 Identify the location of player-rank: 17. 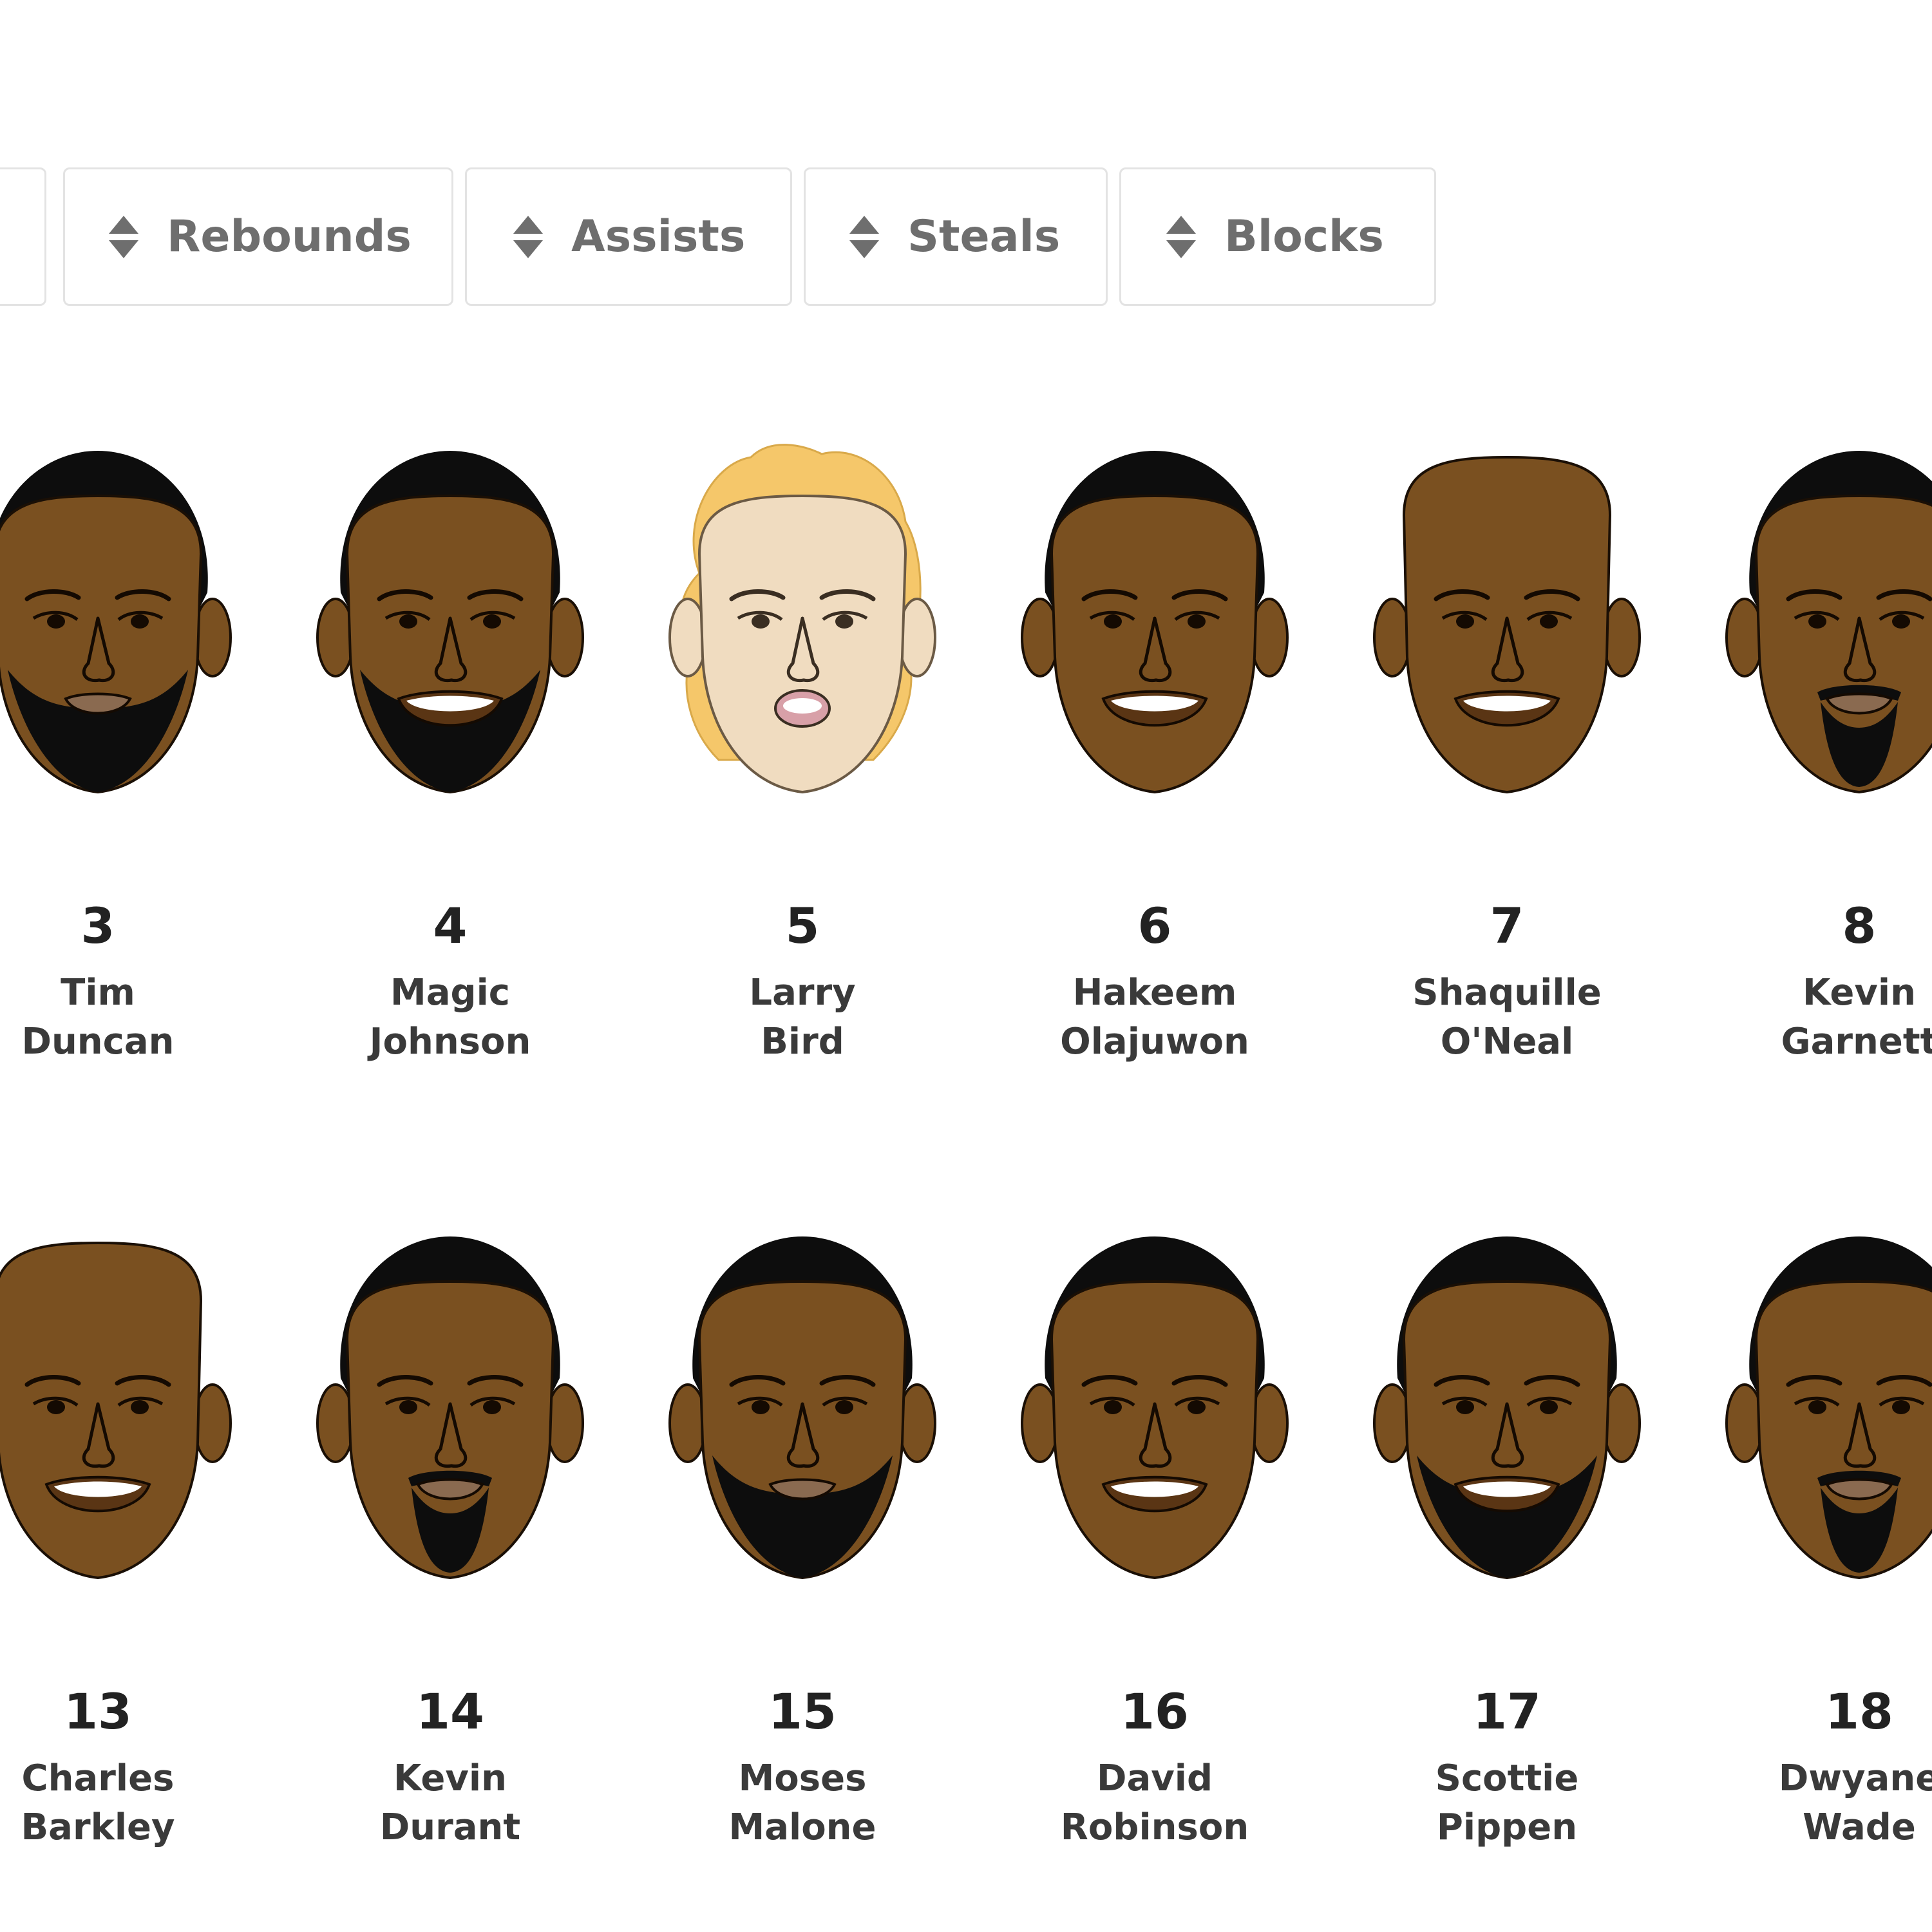
(1507, 1711).